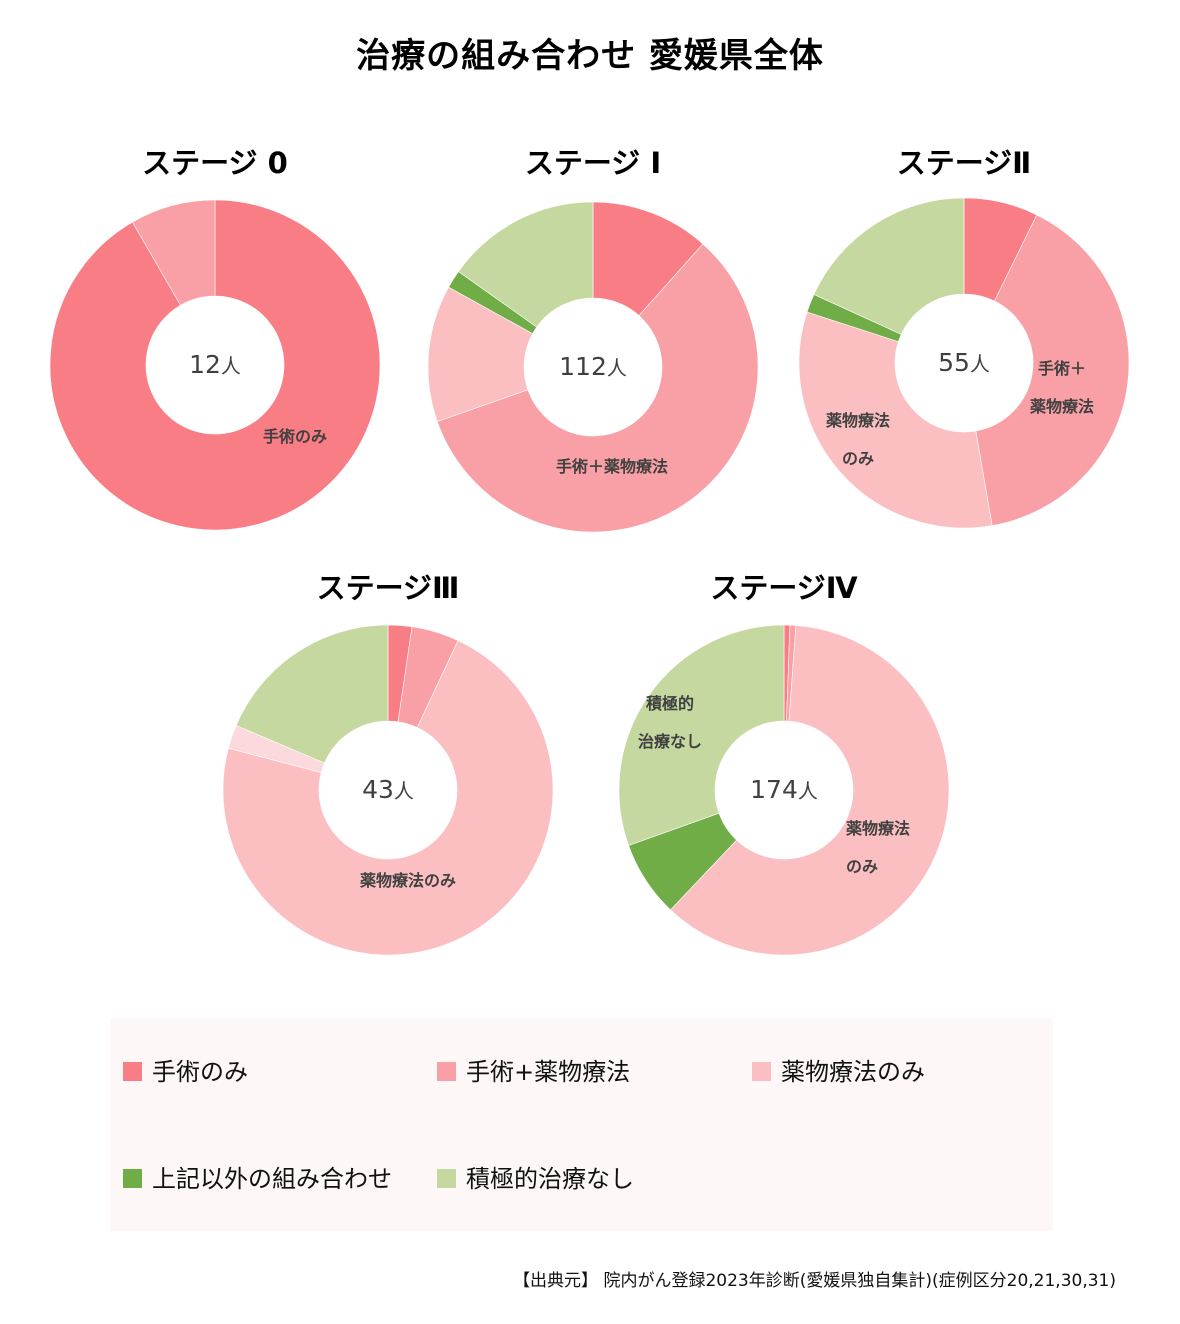  I want to click on legend-item-other-combination: 上記以外の組み合わせ, so click(257, 1176).